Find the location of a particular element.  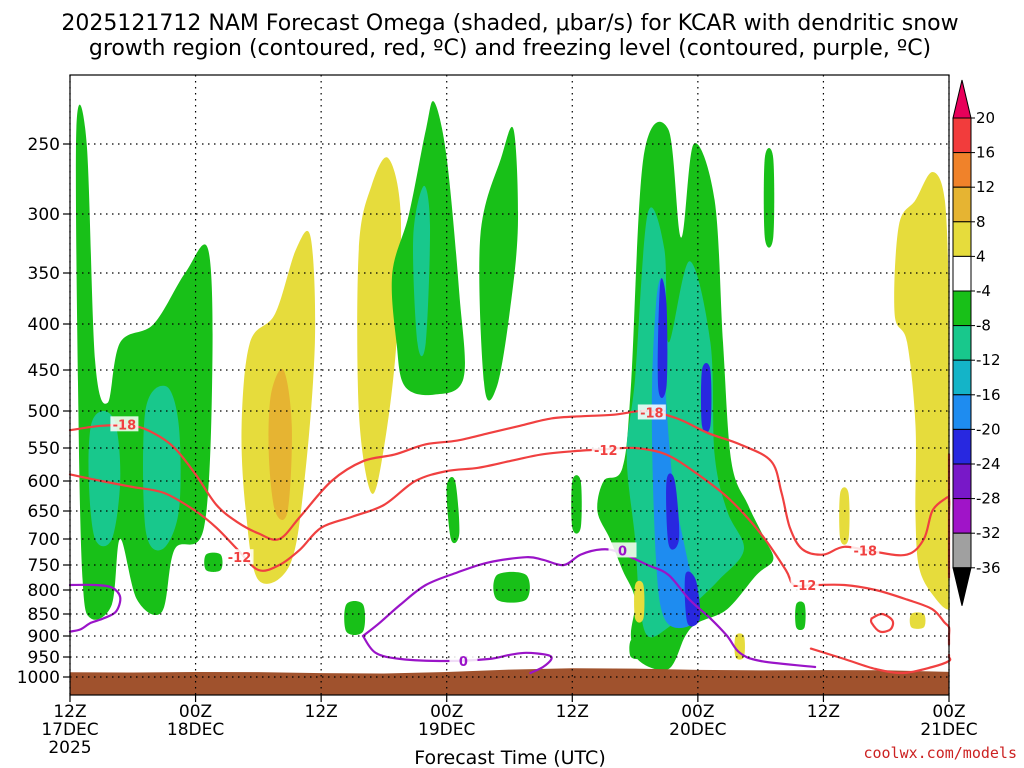

y-tick-label-500: 500 is located at coordinates (44, 412).